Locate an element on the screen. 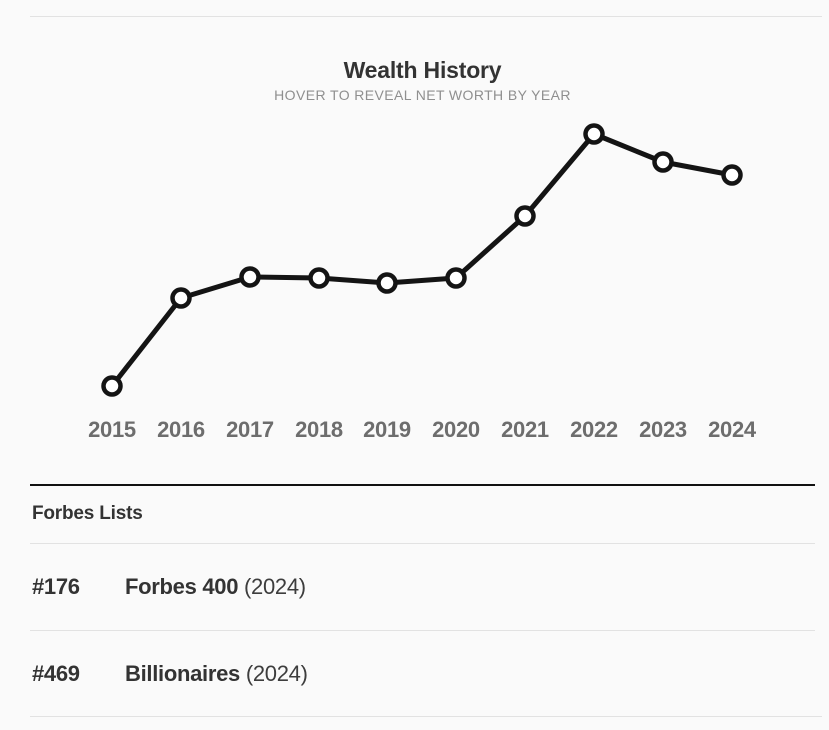  x-axis-label-2018: 2018 is located at coordinates (319, 429).